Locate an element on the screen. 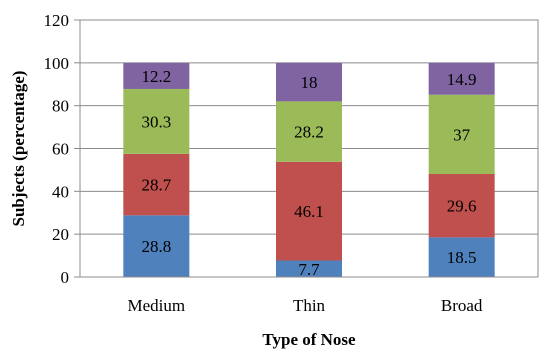  data-label: 30.3 is located at coordinates (156, 121).